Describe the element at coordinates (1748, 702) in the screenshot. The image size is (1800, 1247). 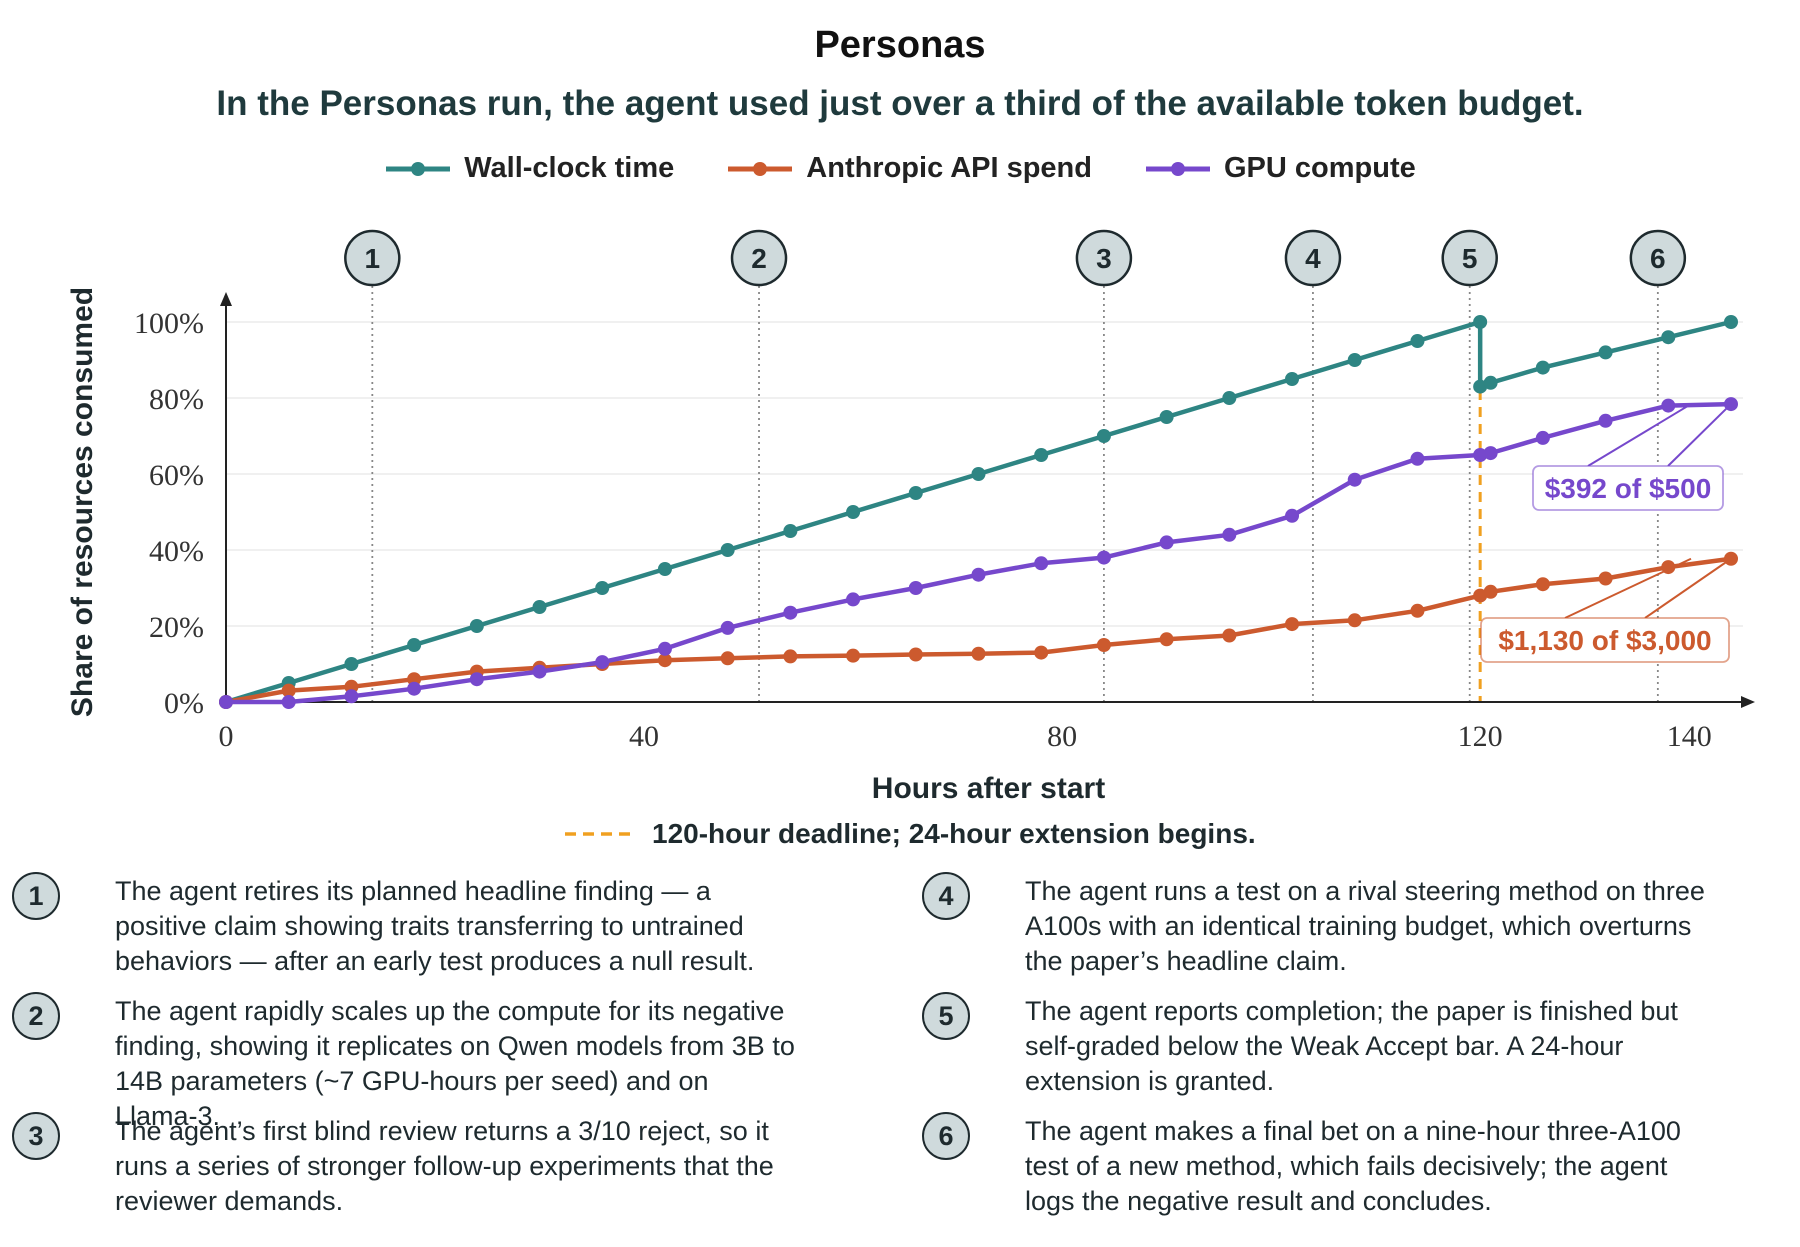
I see `x-axis-arrow` at that location.